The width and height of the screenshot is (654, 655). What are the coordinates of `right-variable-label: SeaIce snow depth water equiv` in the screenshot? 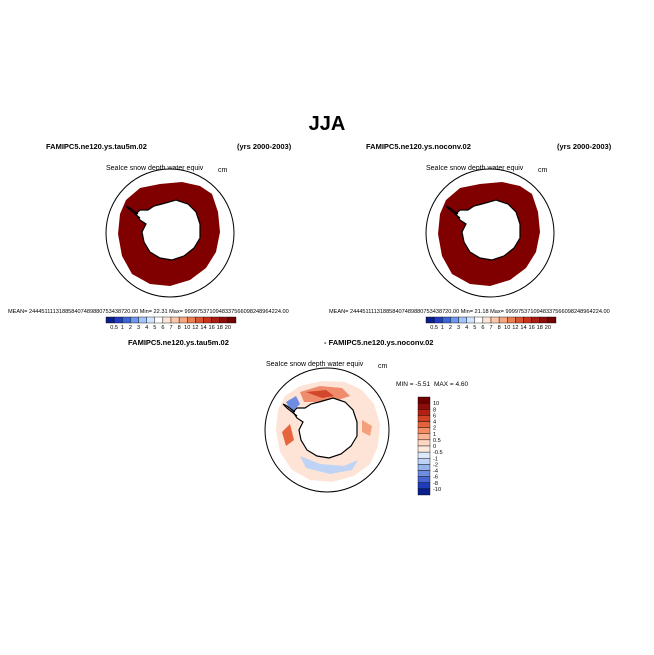 It's located at (475, 168).